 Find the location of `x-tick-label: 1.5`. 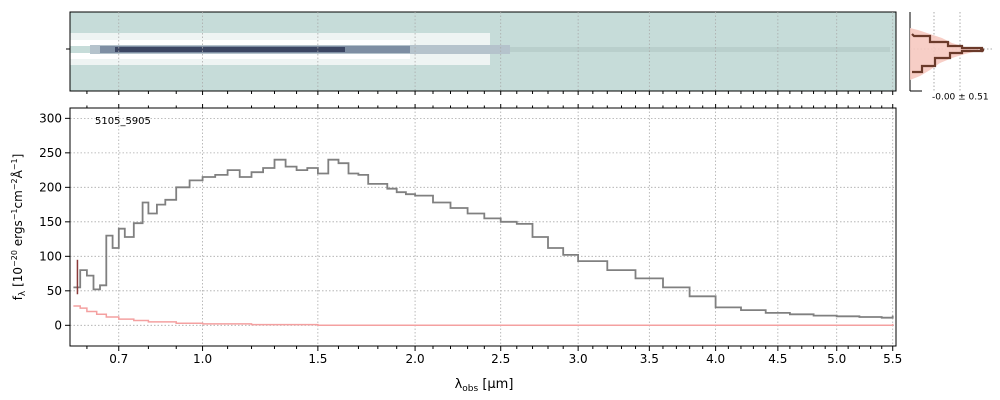

x-tick-label: 1.5 is located at coordinates (317, 359).